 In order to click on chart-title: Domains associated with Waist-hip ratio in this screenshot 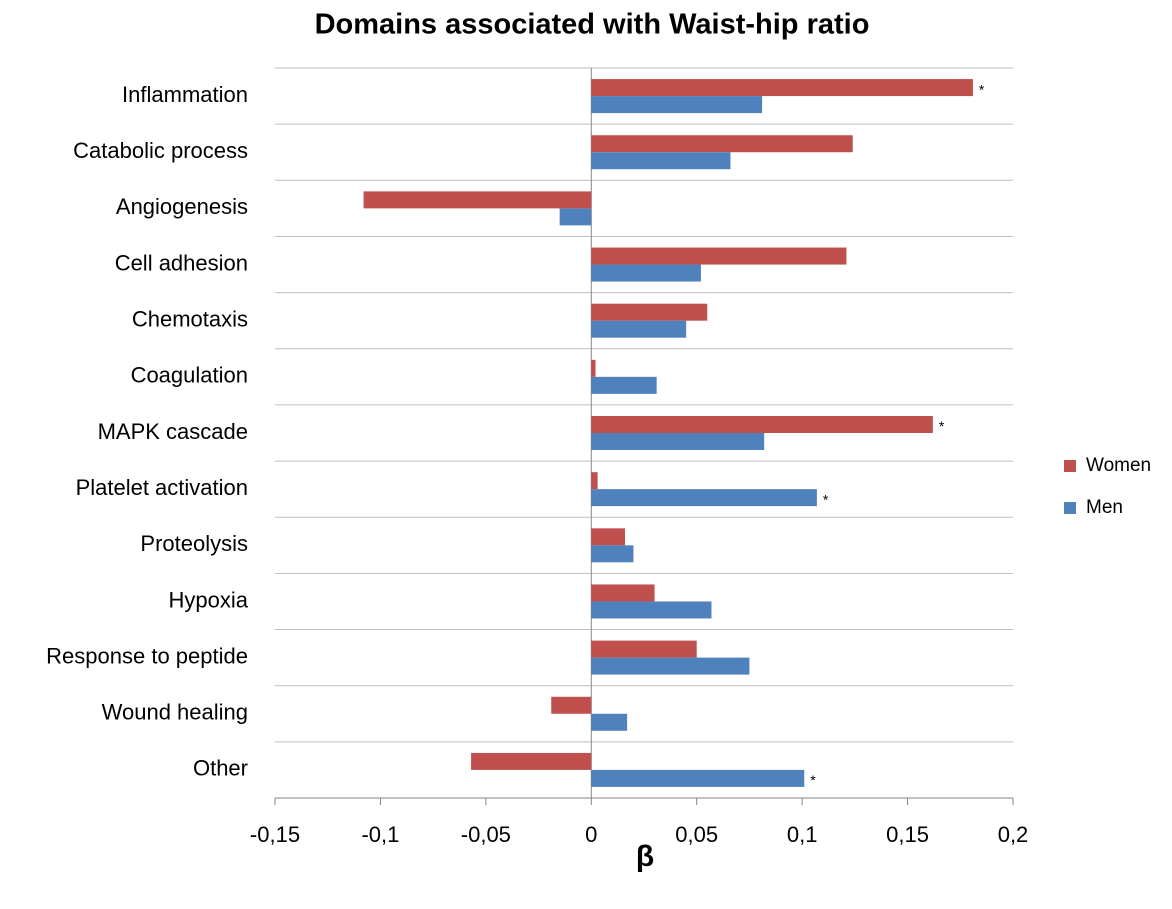, I will do `click(592, 25)`.